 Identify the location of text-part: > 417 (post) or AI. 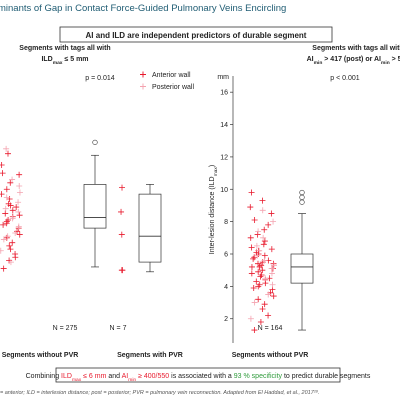
(351, 59).